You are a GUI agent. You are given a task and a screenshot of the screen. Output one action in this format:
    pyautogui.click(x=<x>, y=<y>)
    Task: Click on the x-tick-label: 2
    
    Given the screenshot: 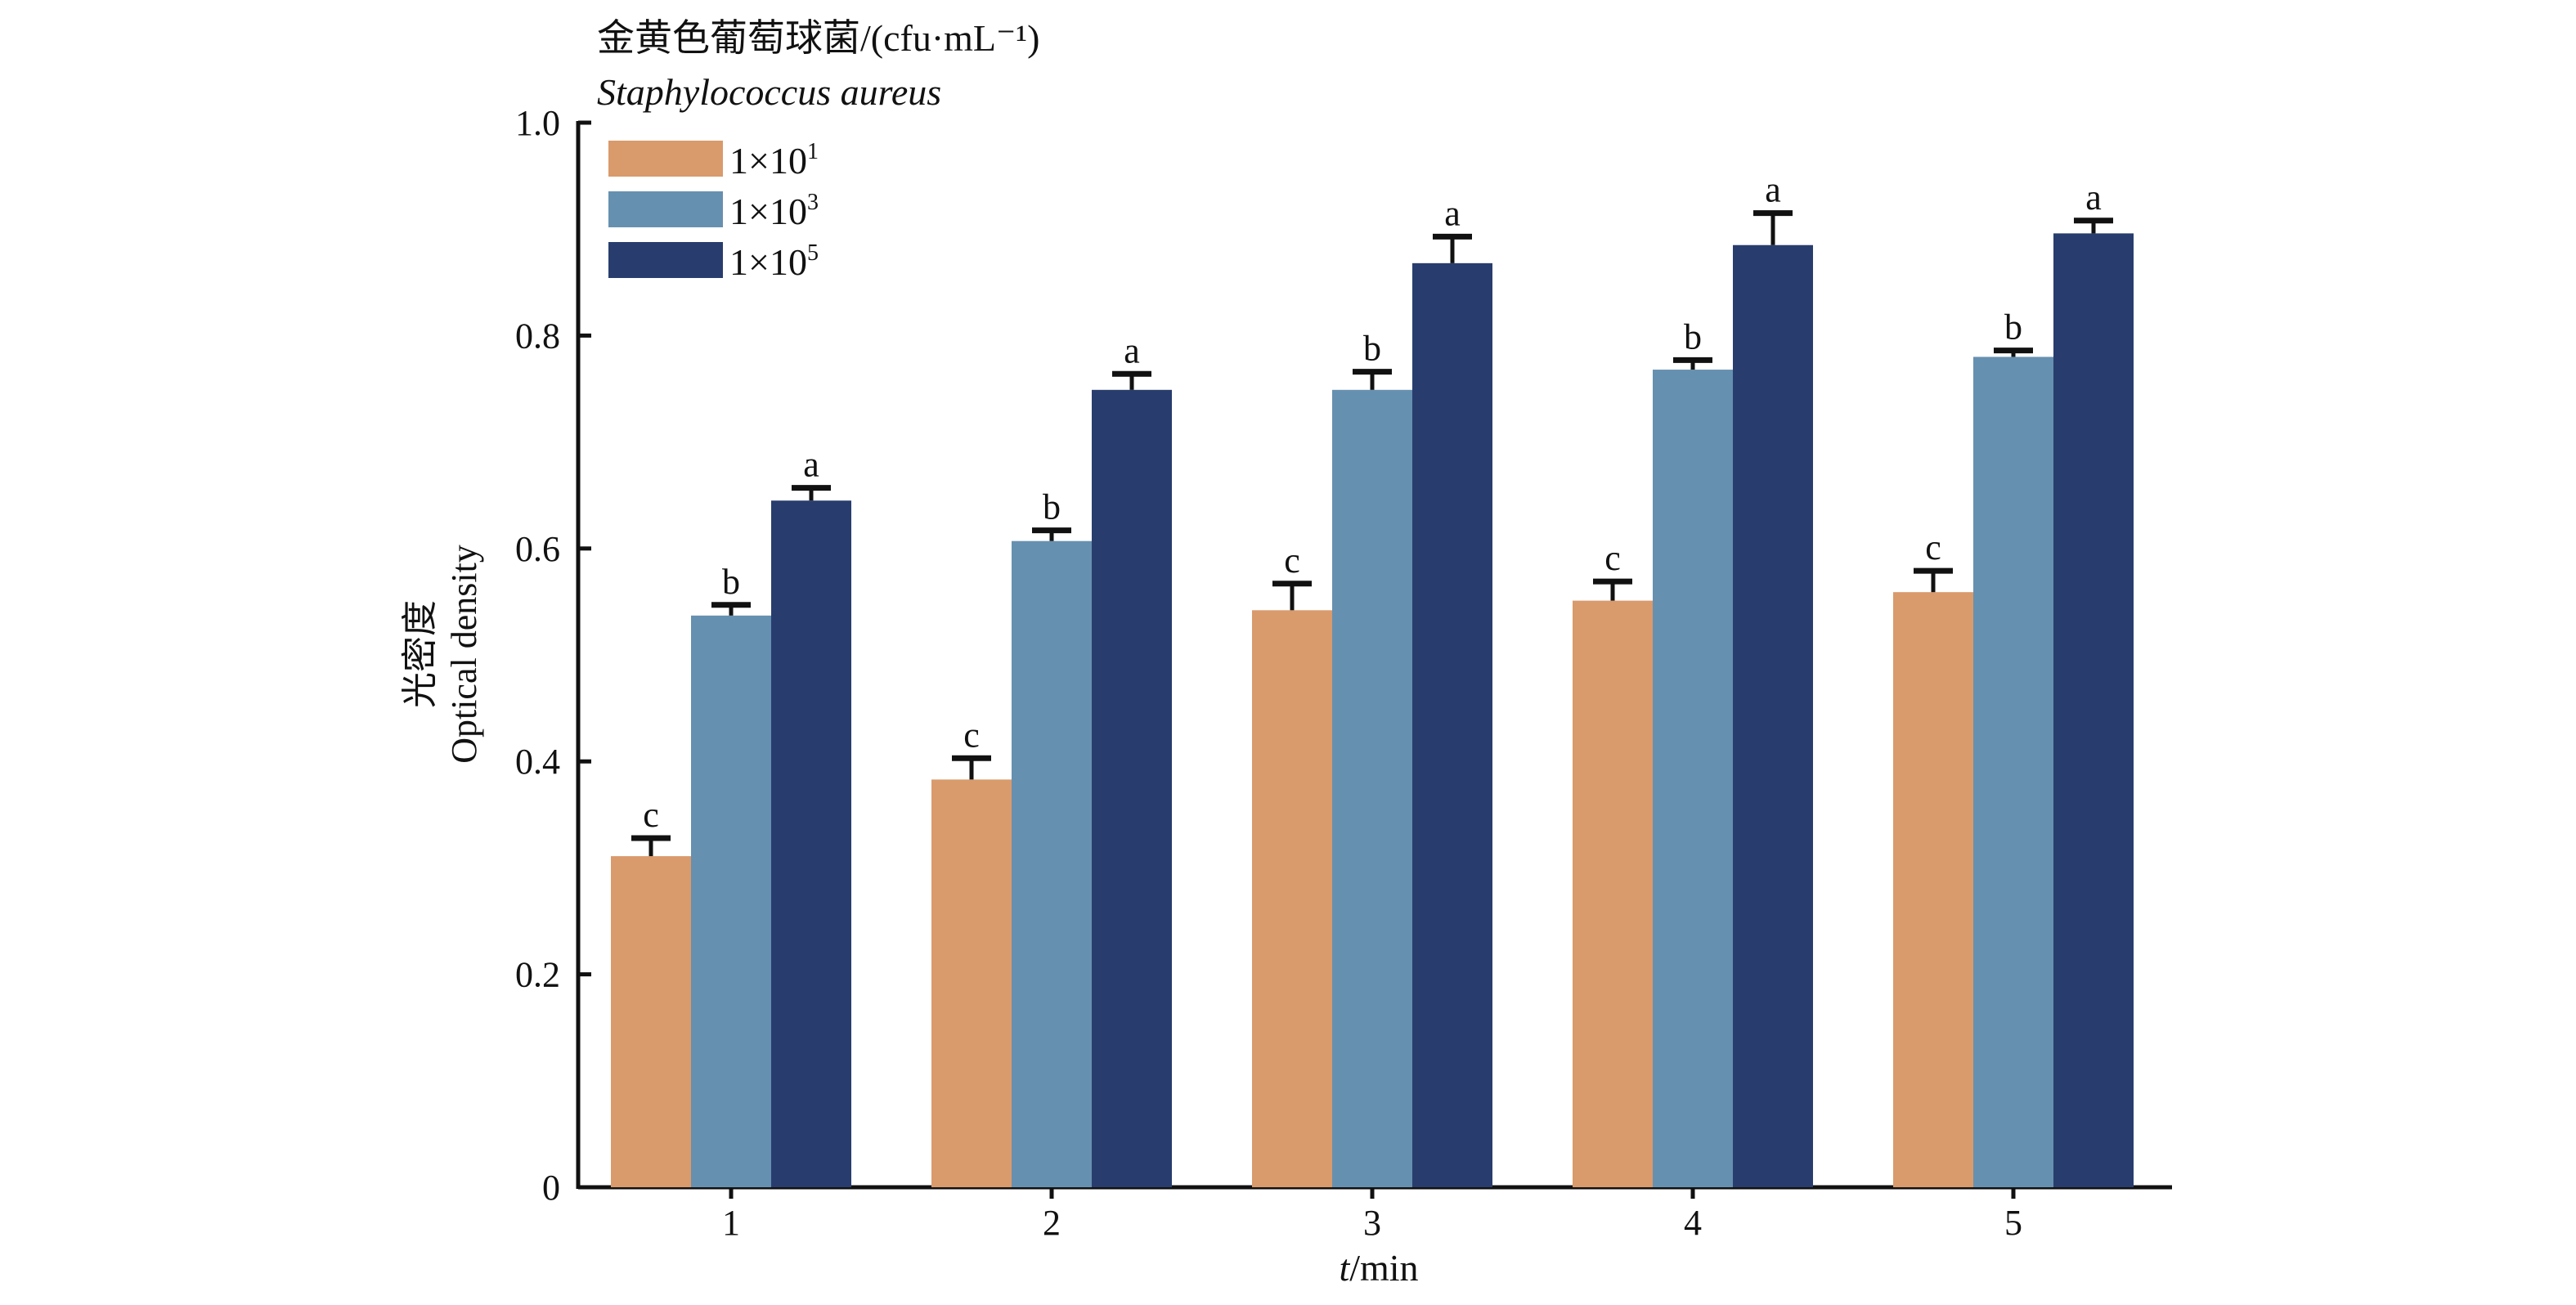 What is the action you would take?
    pyautogui.click(x=1052, y=1223)
    